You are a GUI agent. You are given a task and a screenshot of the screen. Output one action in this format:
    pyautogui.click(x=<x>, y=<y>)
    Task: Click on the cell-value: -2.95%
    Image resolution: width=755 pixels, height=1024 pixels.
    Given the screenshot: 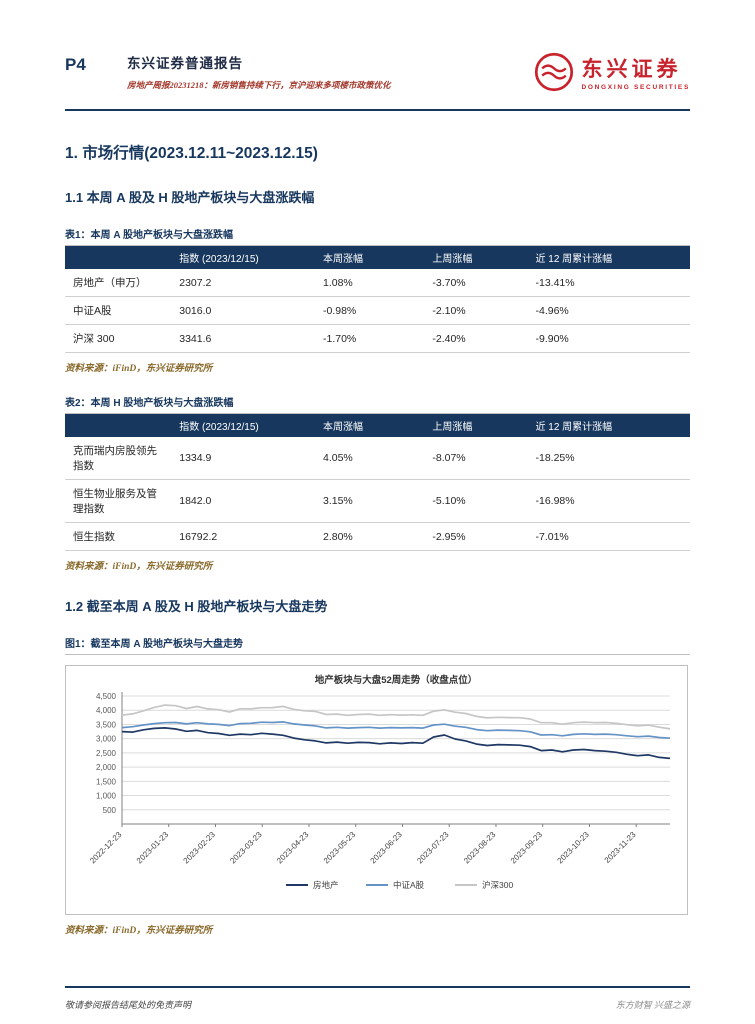 What is the action you would take?
    pyautogui.click(x=476, y=536)
    